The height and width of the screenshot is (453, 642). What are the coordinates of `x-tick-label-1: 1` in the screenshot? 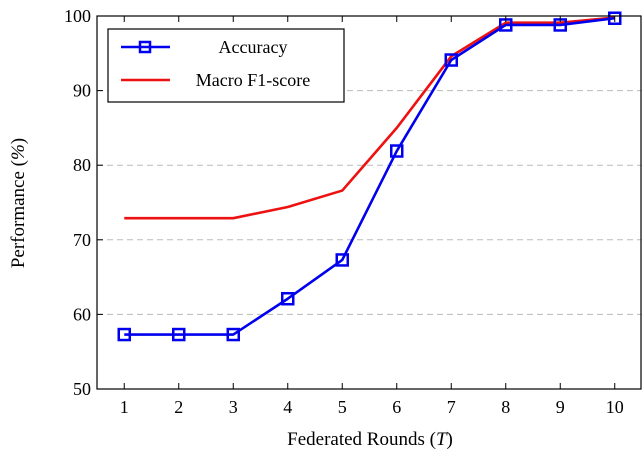 It's located at (124, 407).